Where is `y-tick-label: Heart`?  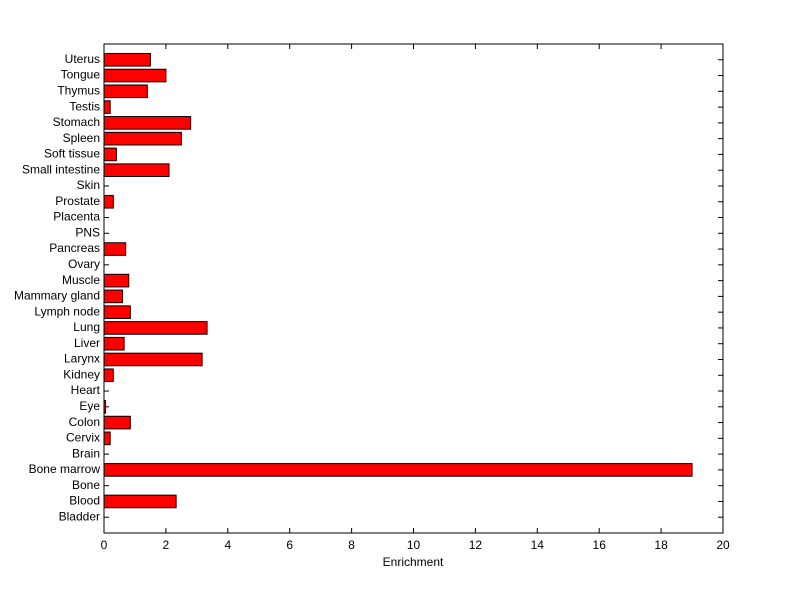 y-tick-label: Heart is located at coordinates (86, 390).